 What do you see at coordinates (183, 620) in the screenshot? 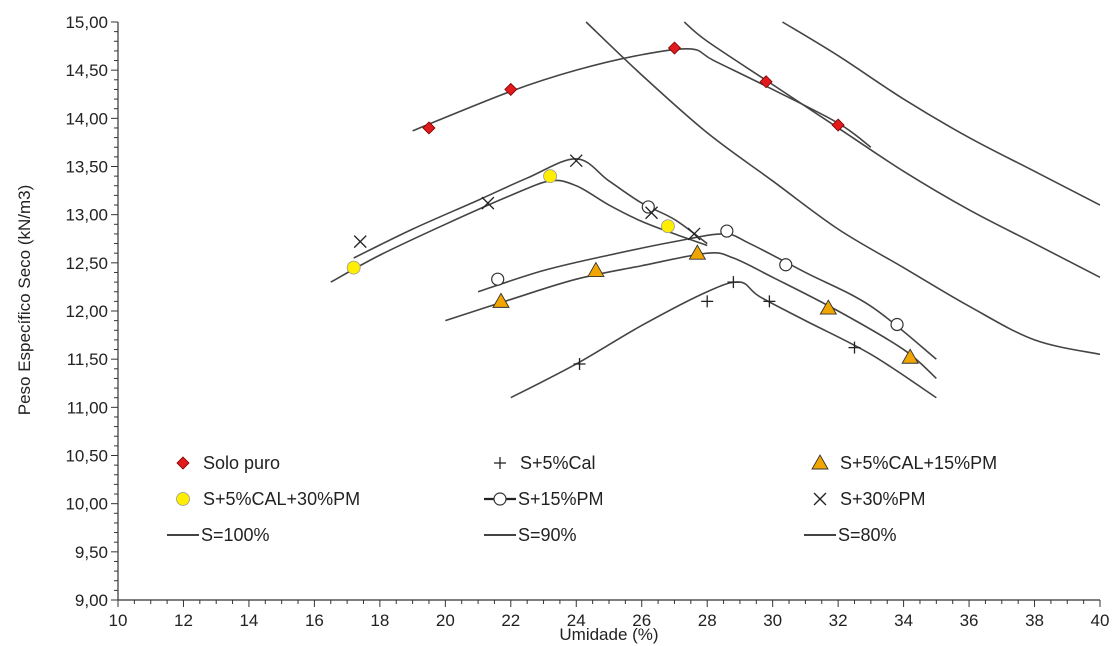
I see `x-tick-label: 12` at bounding box center [183, 620].